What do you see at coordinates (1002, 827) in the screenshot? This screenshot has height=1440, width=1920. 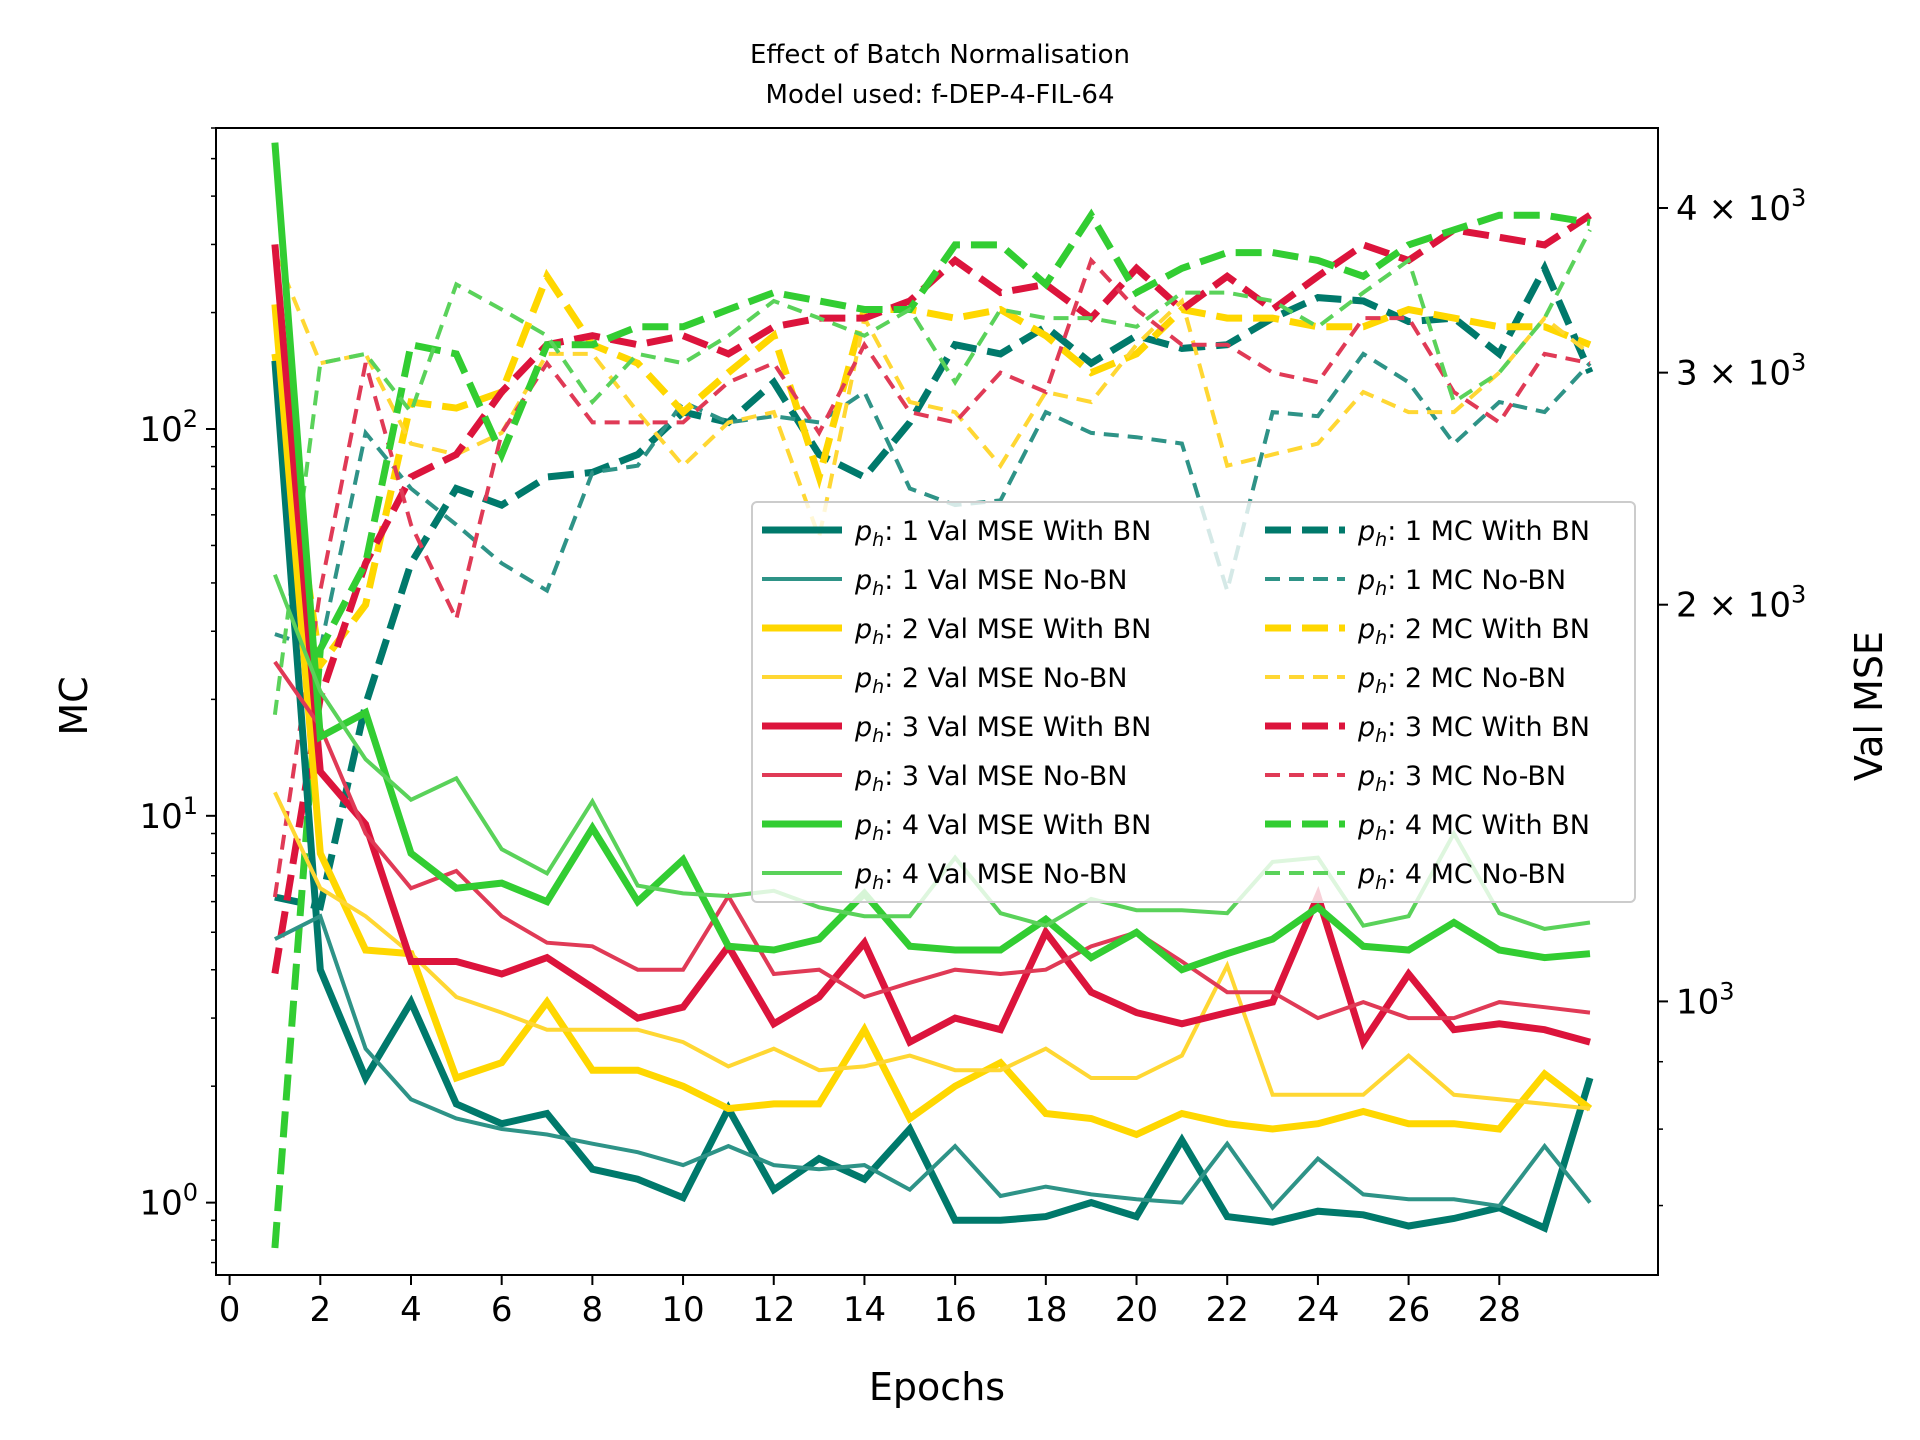 I see `legend-label: ph: 4 Val MSE With BN` at bounding box center [1002, 827].